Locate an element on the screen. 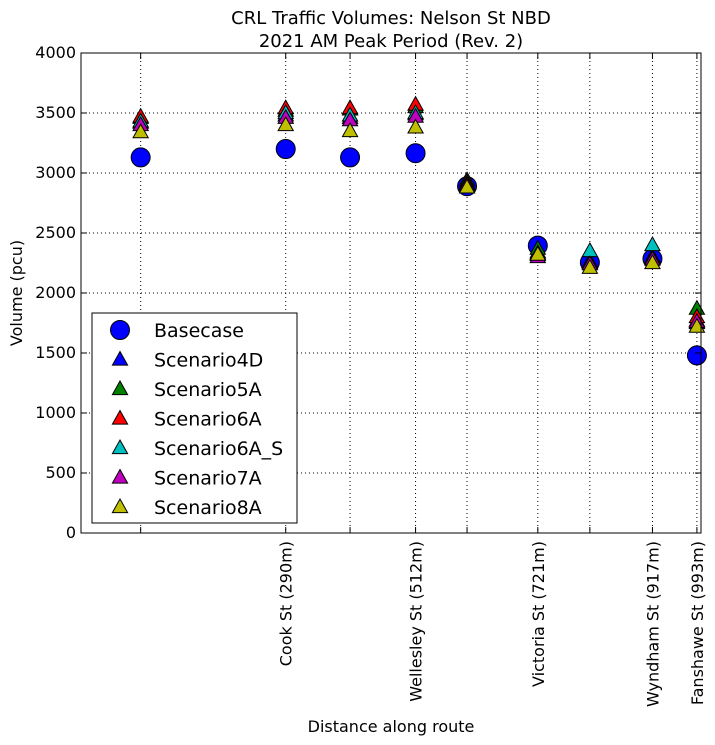 This screenshot has height=745, width=715. y-axis-label: Volume (pcu) is located at coordinates (16, 293).